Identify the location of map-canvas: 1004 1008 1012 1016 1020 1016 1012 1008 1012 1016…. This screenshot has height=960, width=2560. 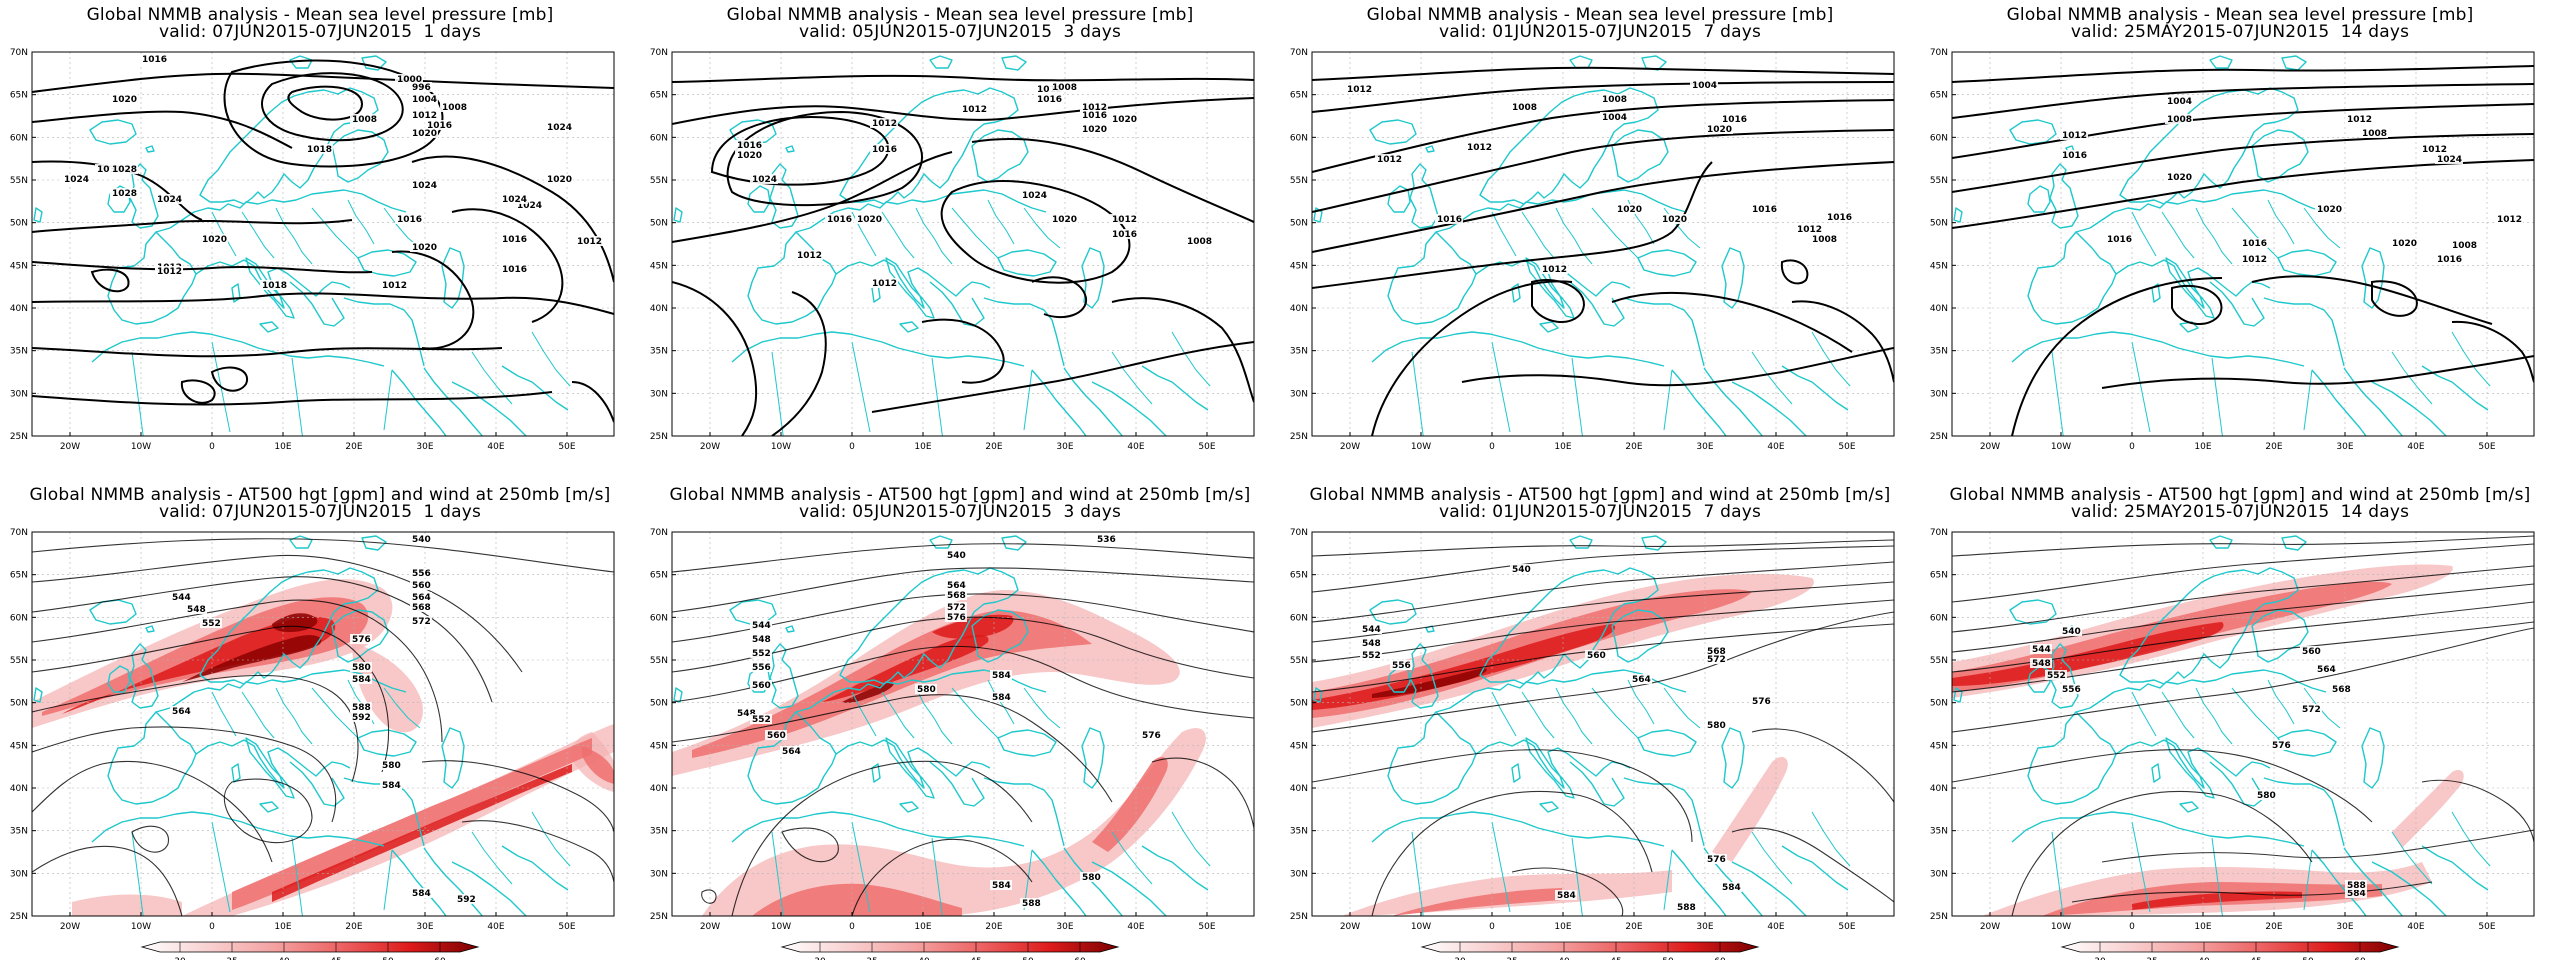
(2232, 250).